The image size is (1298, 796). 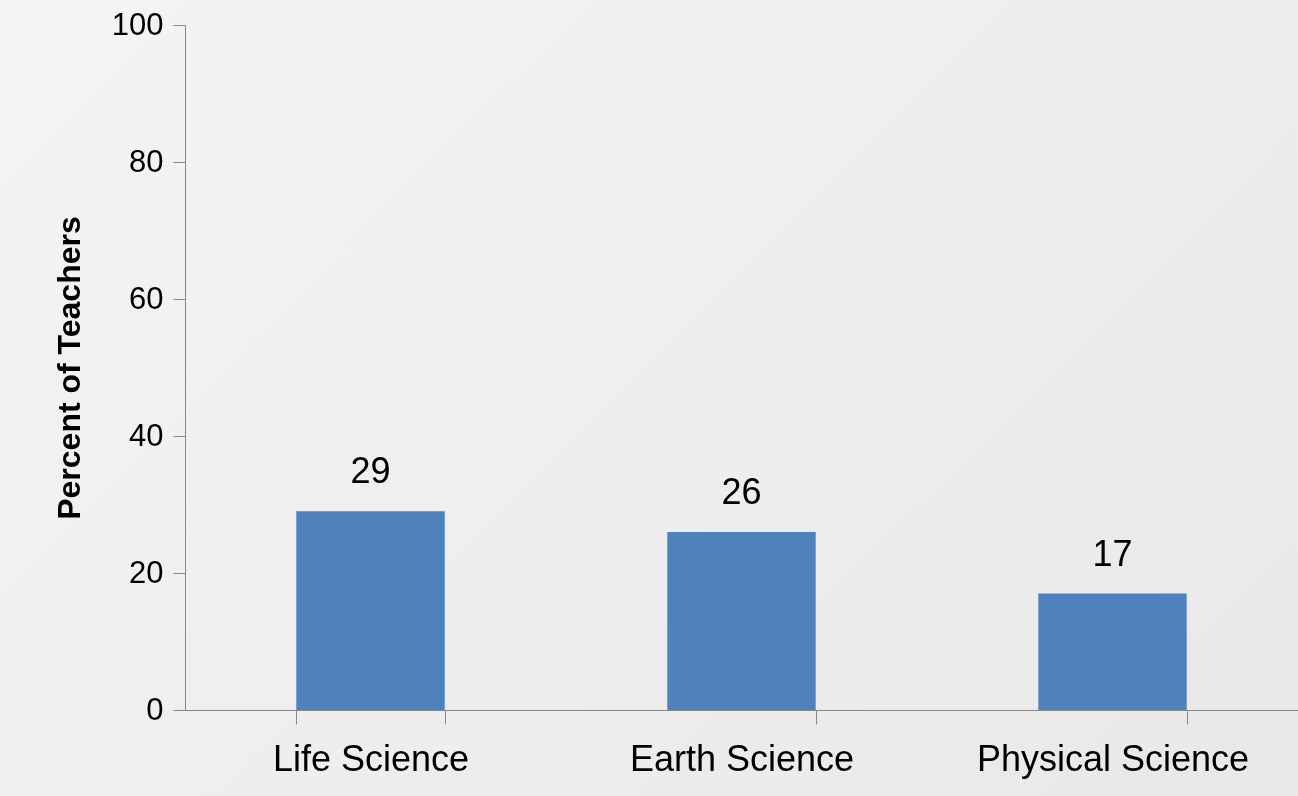 What do you see at coordinates (146, 298) in the screenshot?
I see `y-tick-label: 60` at bounding box center [146, 298].